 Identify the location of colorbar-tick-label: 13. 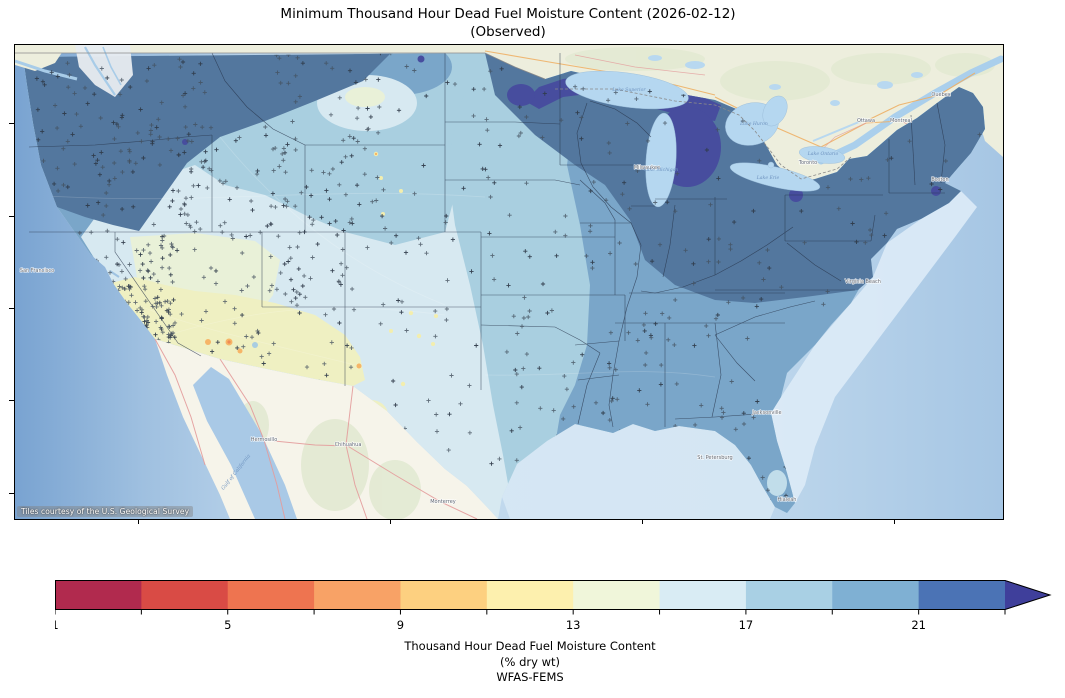
(573, 625).